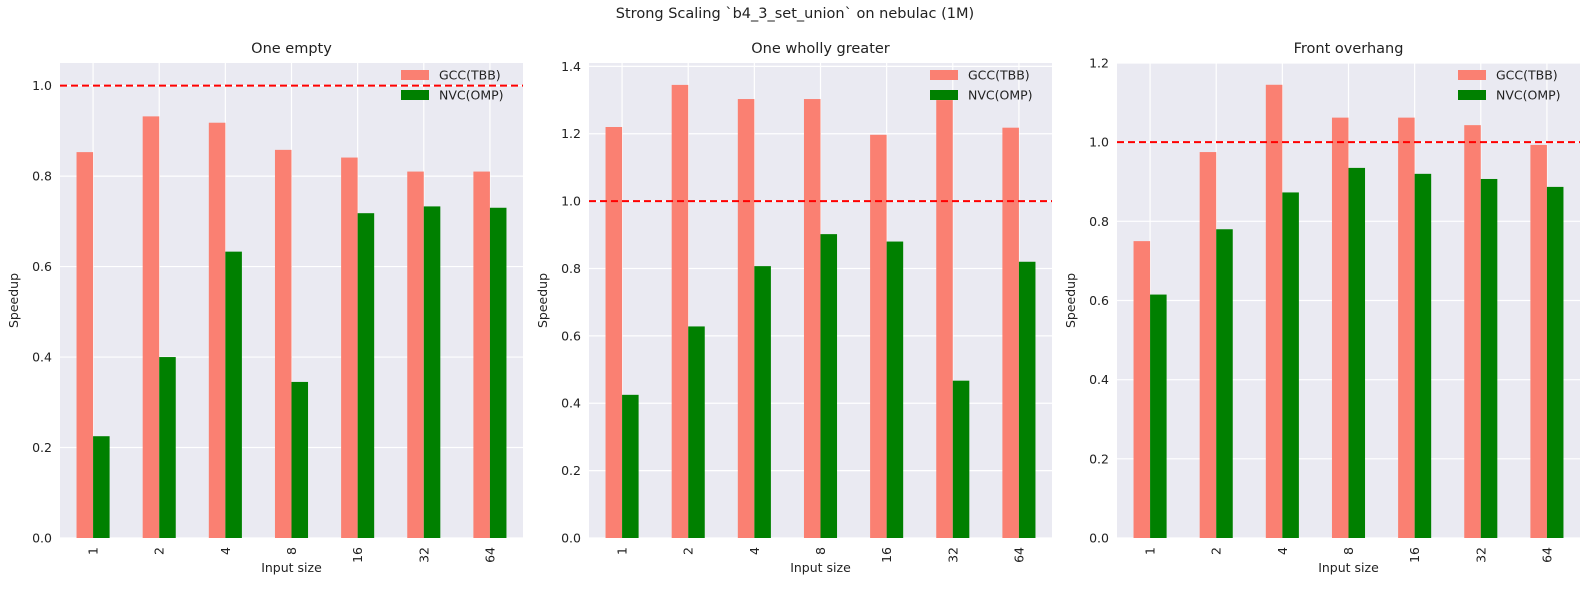 Image resolution: width=1590 pixels, height=593 pixels. What do you see at coordinates (571, 66) in the screenshot?
I see `y-tick-label: 1.4` at bounding box center [571, 66].